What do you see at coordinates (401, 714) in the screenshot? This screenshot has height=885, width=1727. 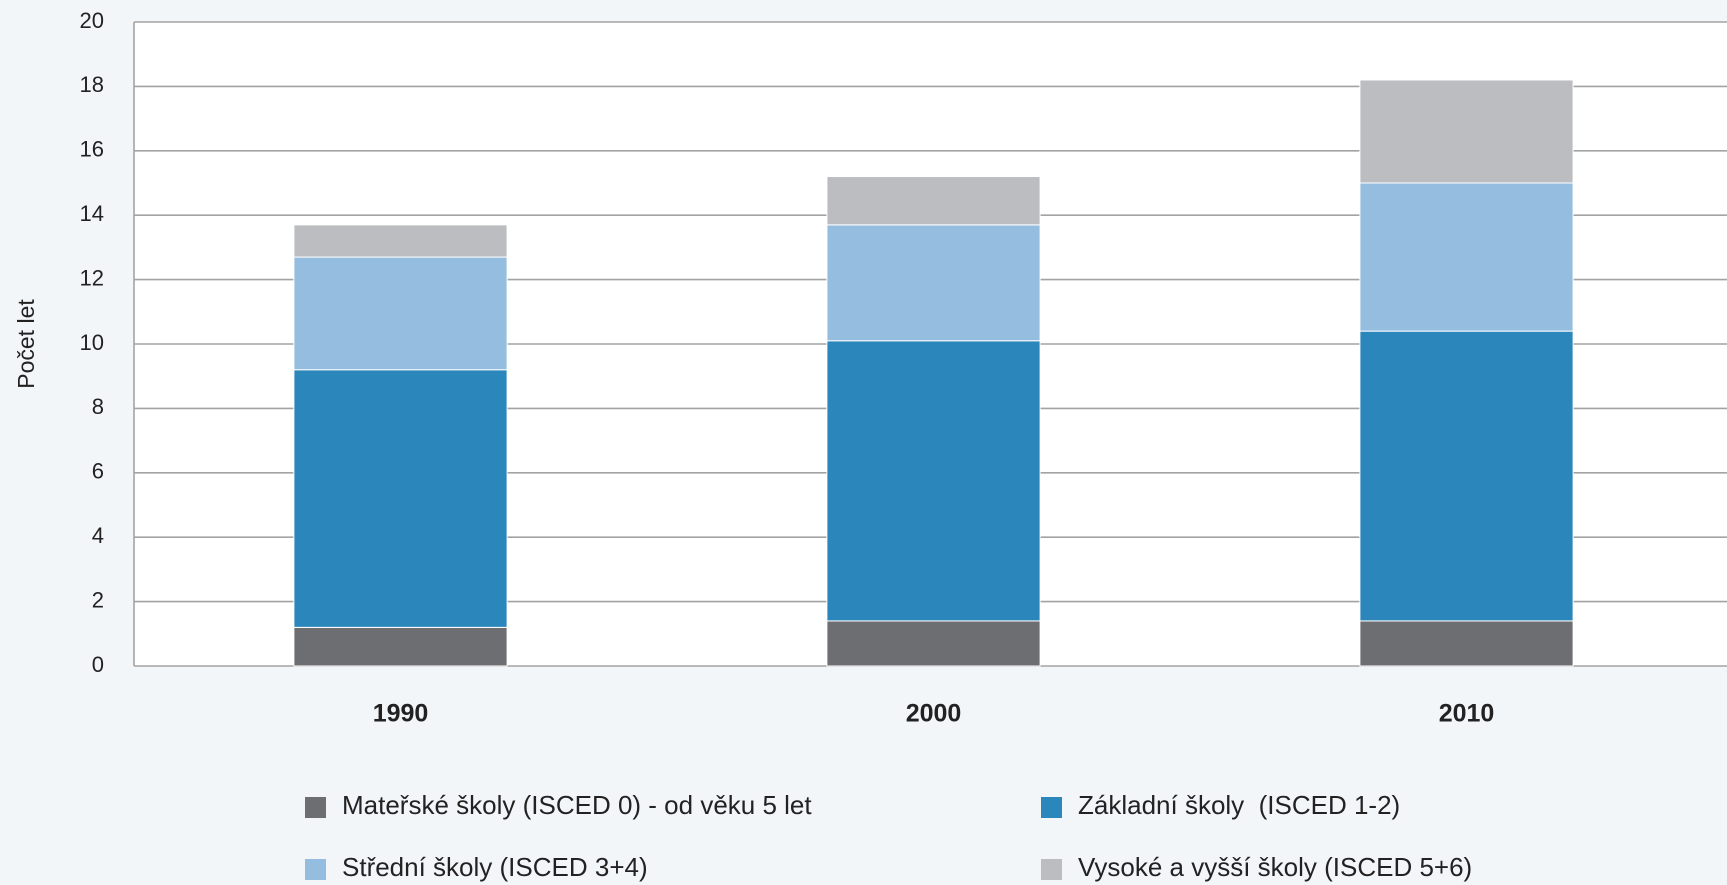 I see `x-tick-label: 1990` at bounding box center [401, 714].